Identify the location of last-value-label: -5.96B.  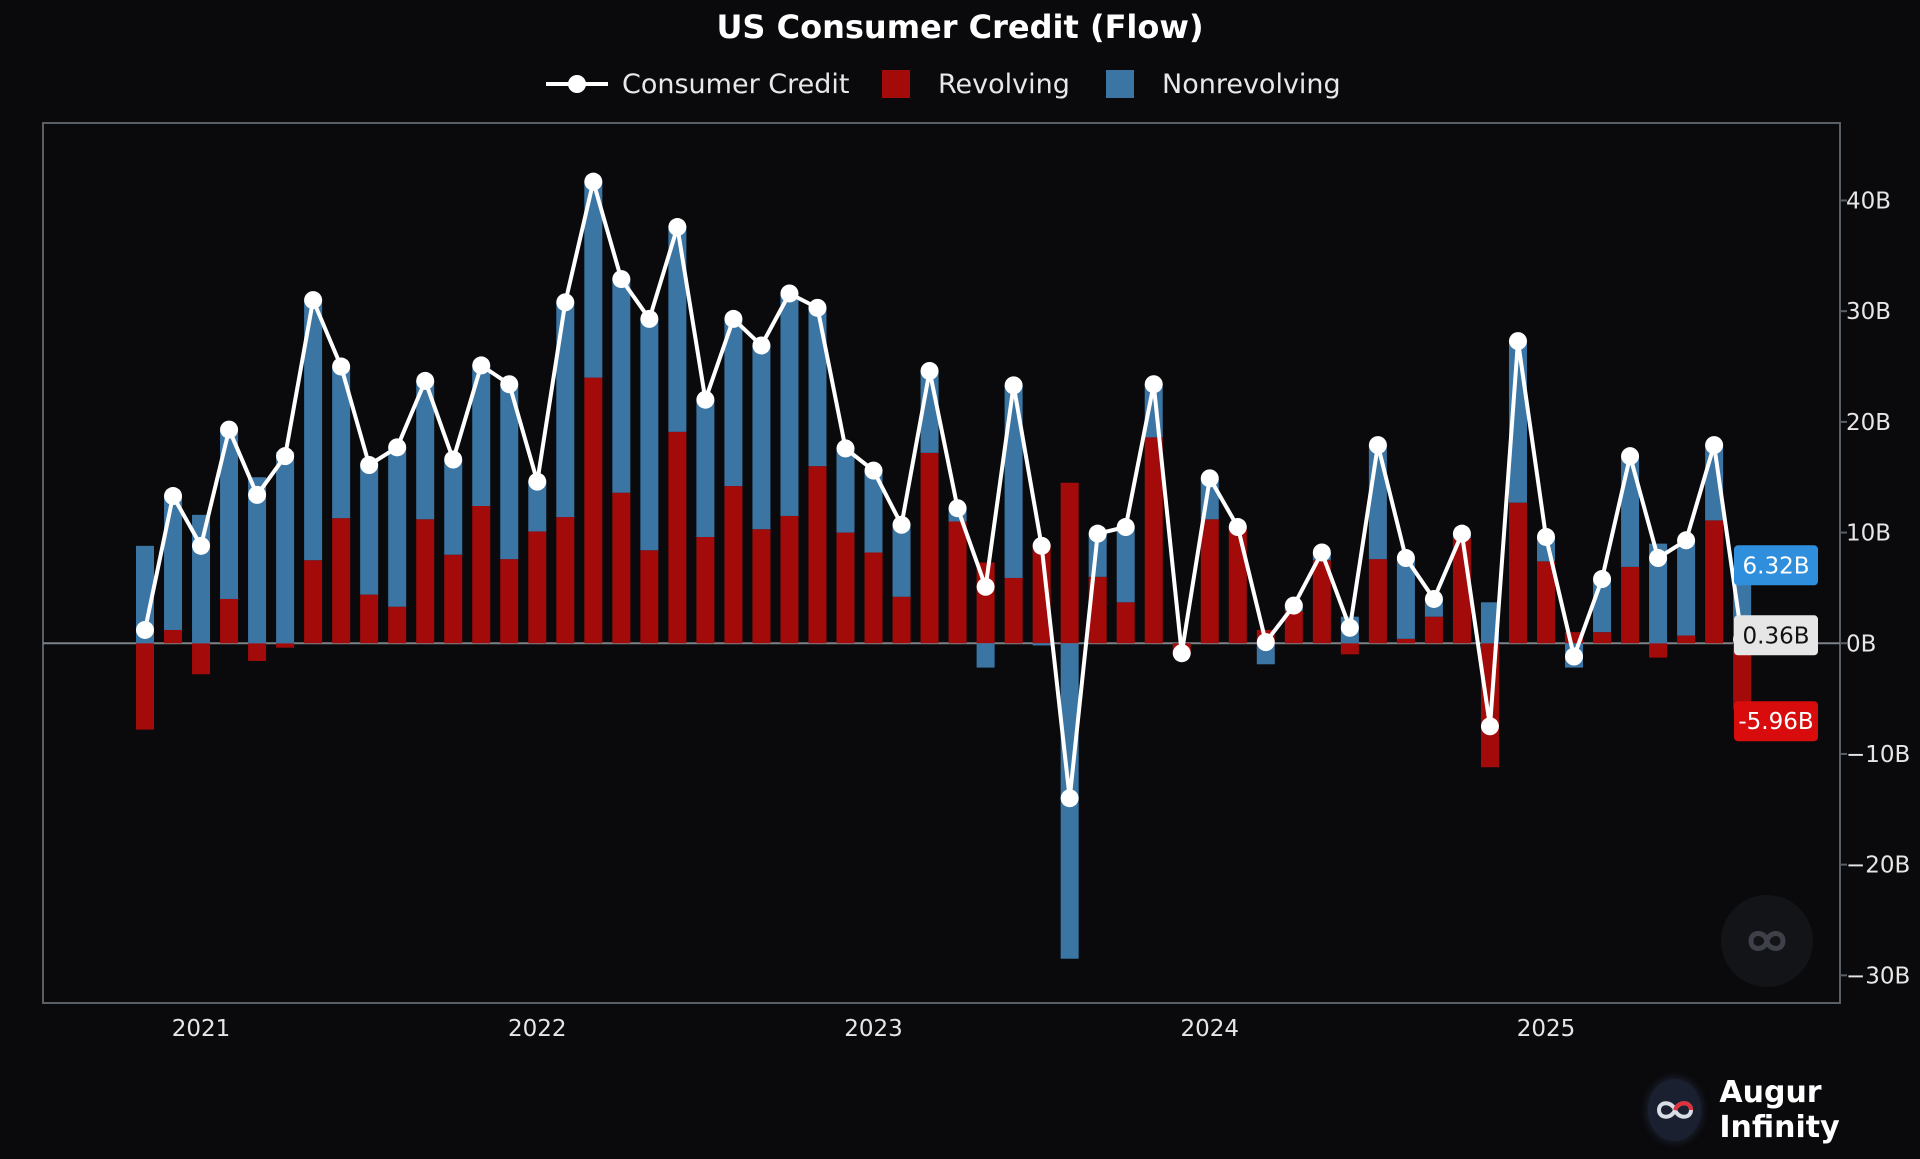
(1776, 721).